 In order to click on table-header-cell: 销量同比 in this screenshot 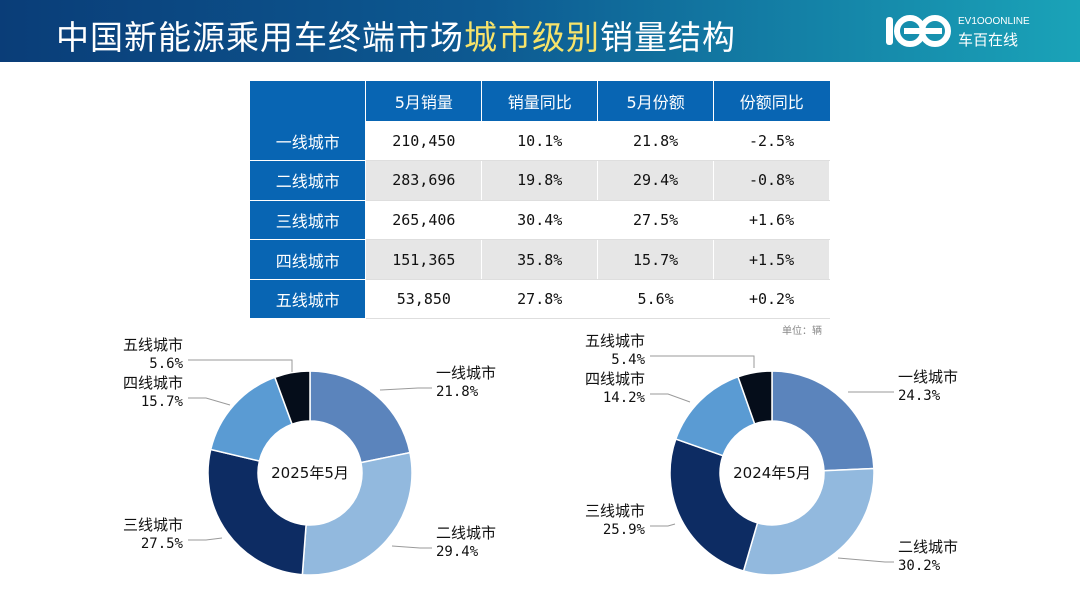, I will do `click(540, 101)`.